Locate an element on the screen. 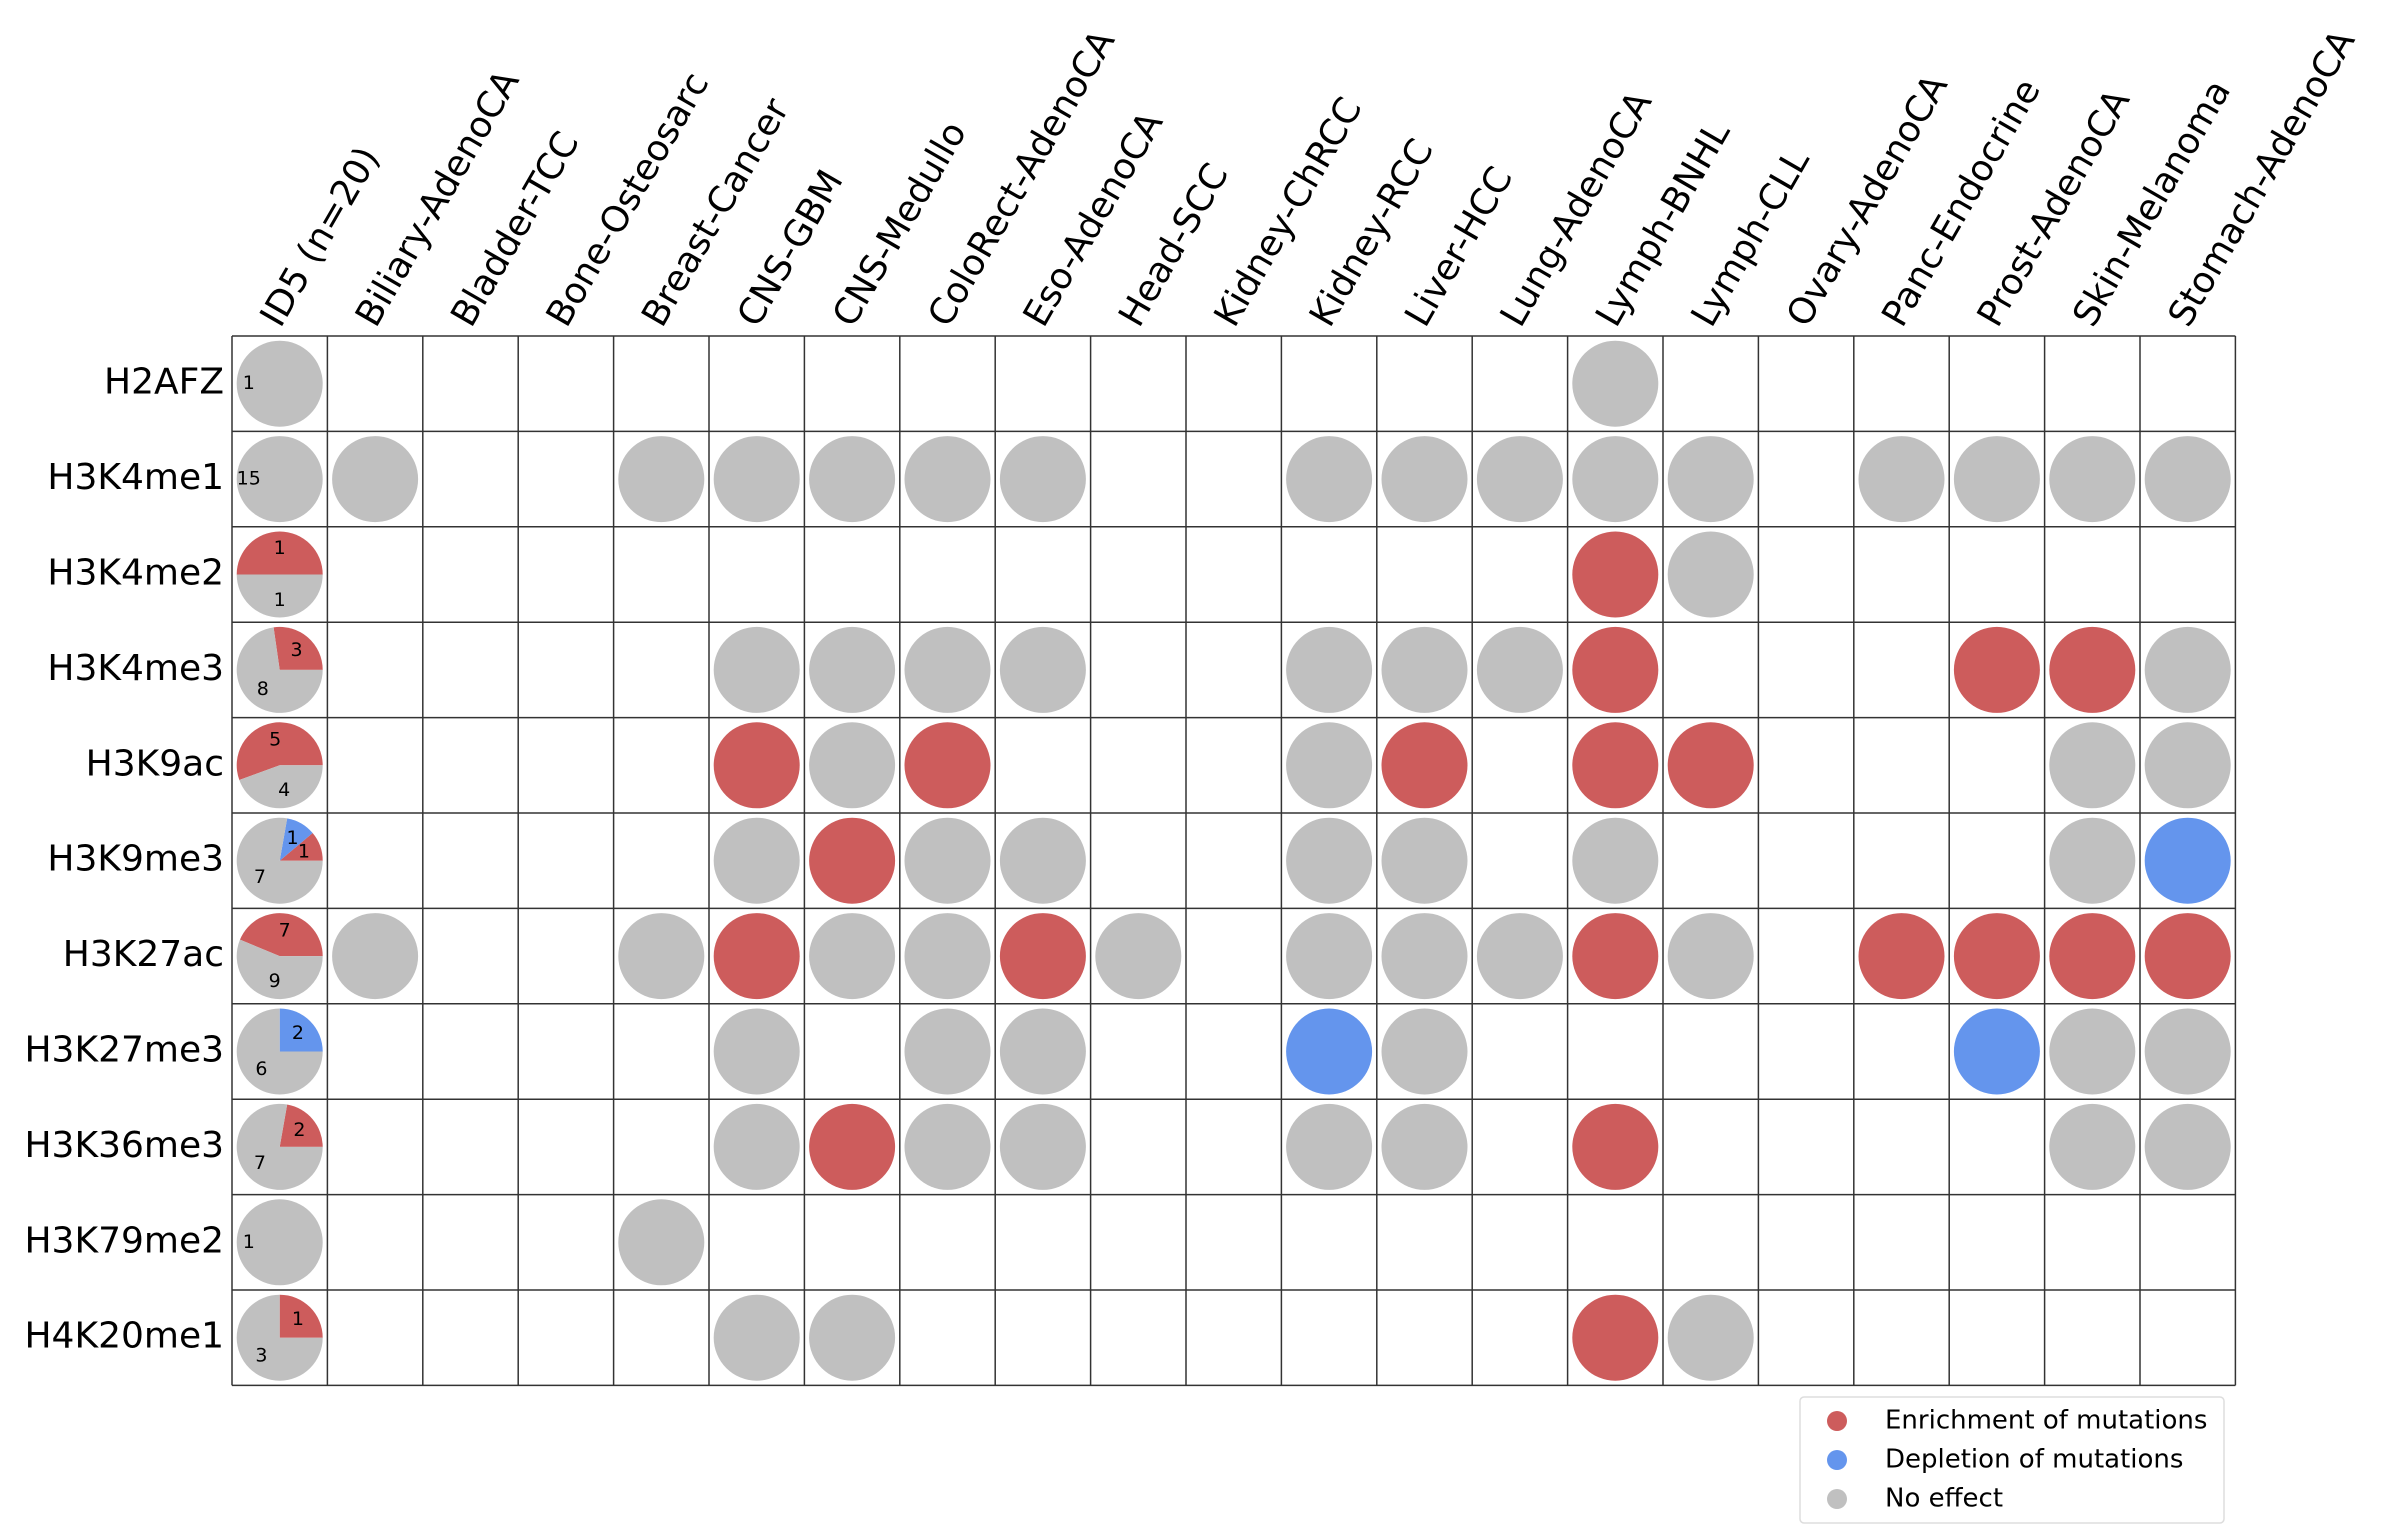 The width and height of the screenshot is (2400, 1525). row-label: H3K27ac is located at coordinates (143, 954).